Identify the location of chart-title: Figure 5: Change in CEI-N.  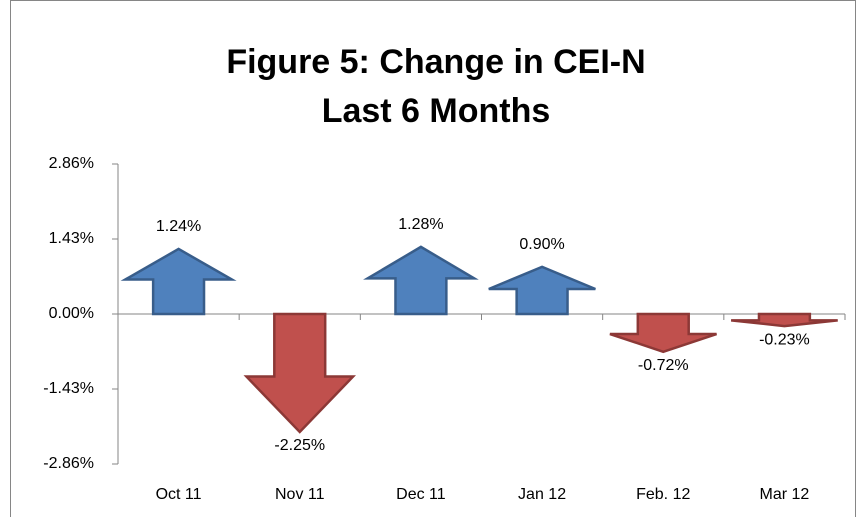
(435, 62).